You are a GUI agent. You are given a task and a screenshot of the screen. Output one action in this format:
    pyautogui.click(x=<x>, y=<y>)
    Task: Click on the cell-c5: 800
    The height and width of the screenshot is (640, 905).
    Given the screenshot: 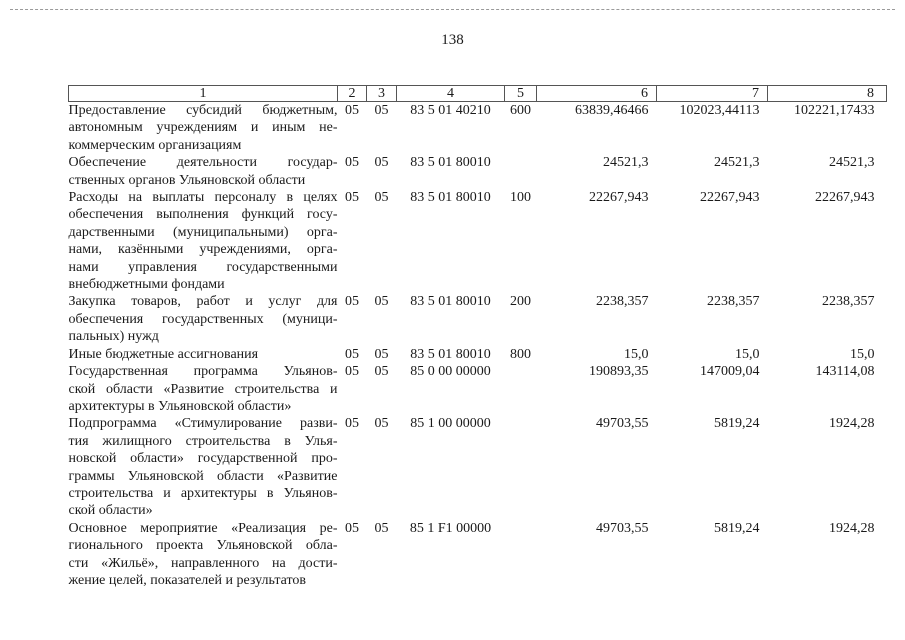 What is the action you would take?
    pyautogui.click(x=520, y=354)
    